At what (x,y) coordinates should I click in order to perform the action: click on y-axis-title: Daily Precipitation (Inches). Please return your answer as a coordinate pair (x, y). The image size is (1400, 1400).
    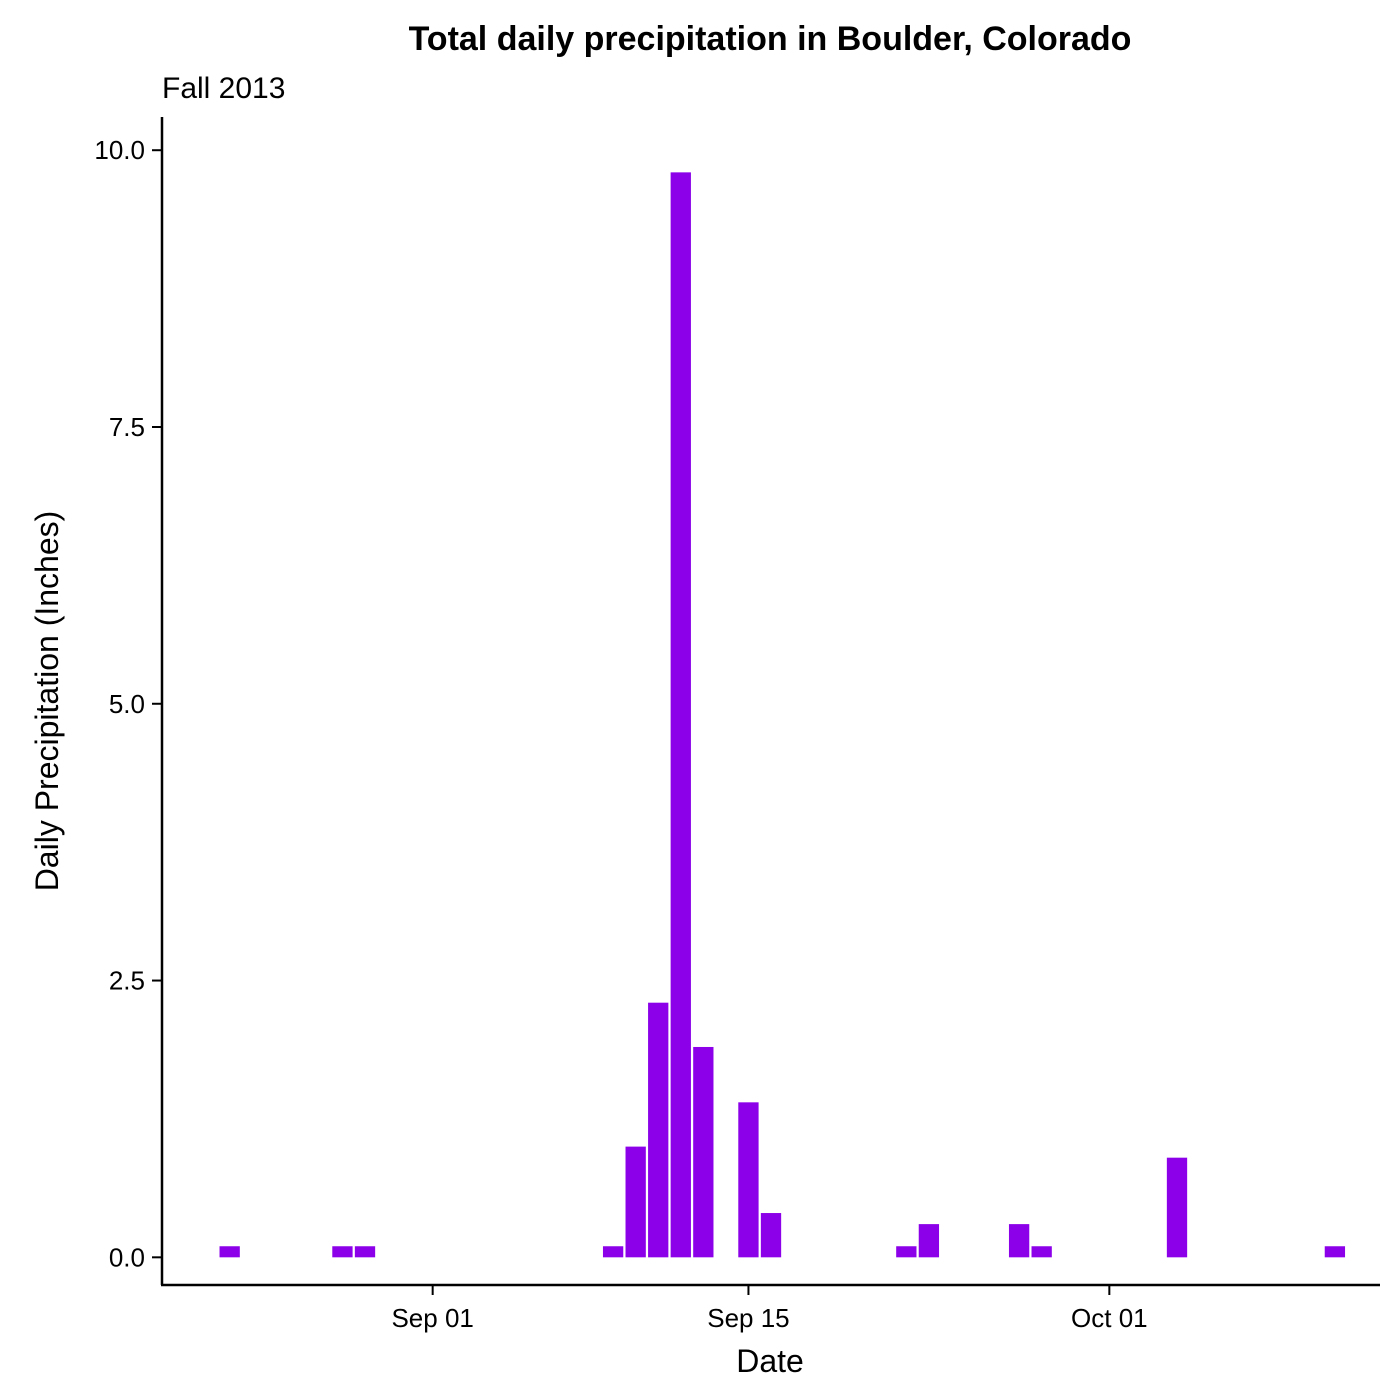
    Looking at the image, I should click on (47, 701).